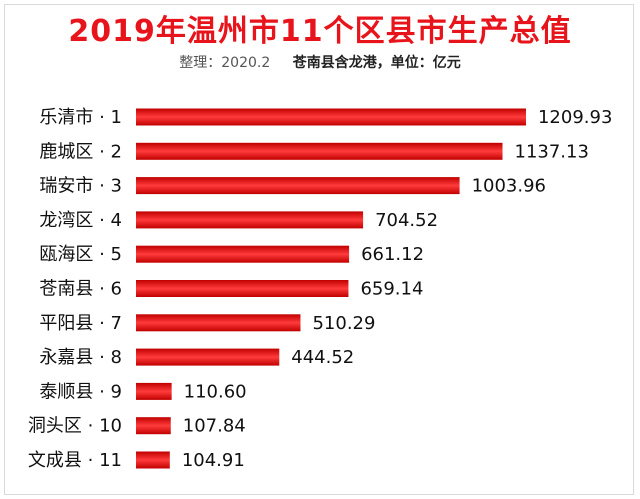  Describe the element at coordinates (80, 220) in the screenshot. I see `category-label-4: 龙湾区 · 4` at that location.